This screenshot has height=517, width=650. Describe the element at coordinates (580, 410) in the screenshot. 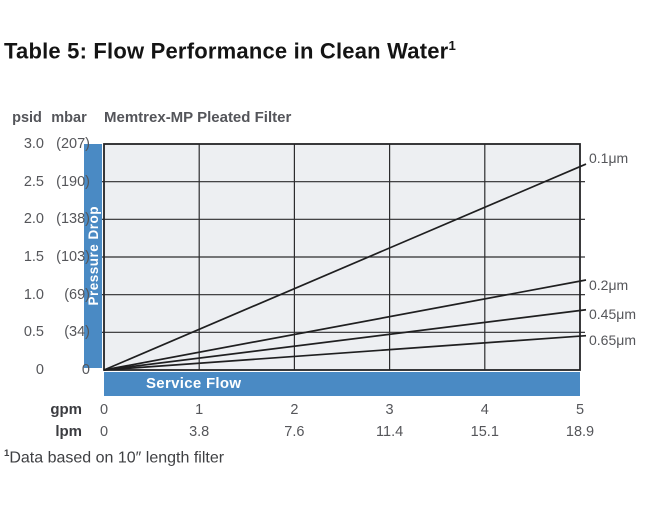

I see `x-tick-gpm: 5` at that location.